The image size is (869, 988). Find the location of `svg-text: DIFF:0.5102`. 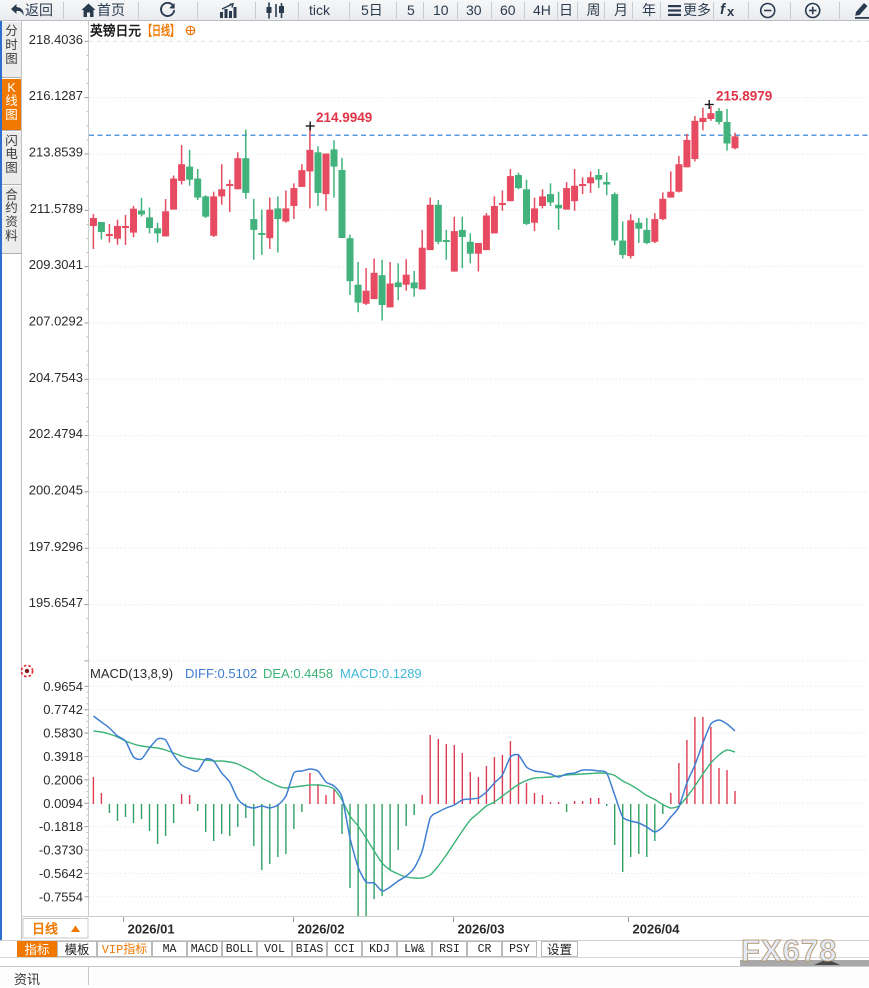

svg-text: DIFF:0.5102 is located at coordinates (221, 673).